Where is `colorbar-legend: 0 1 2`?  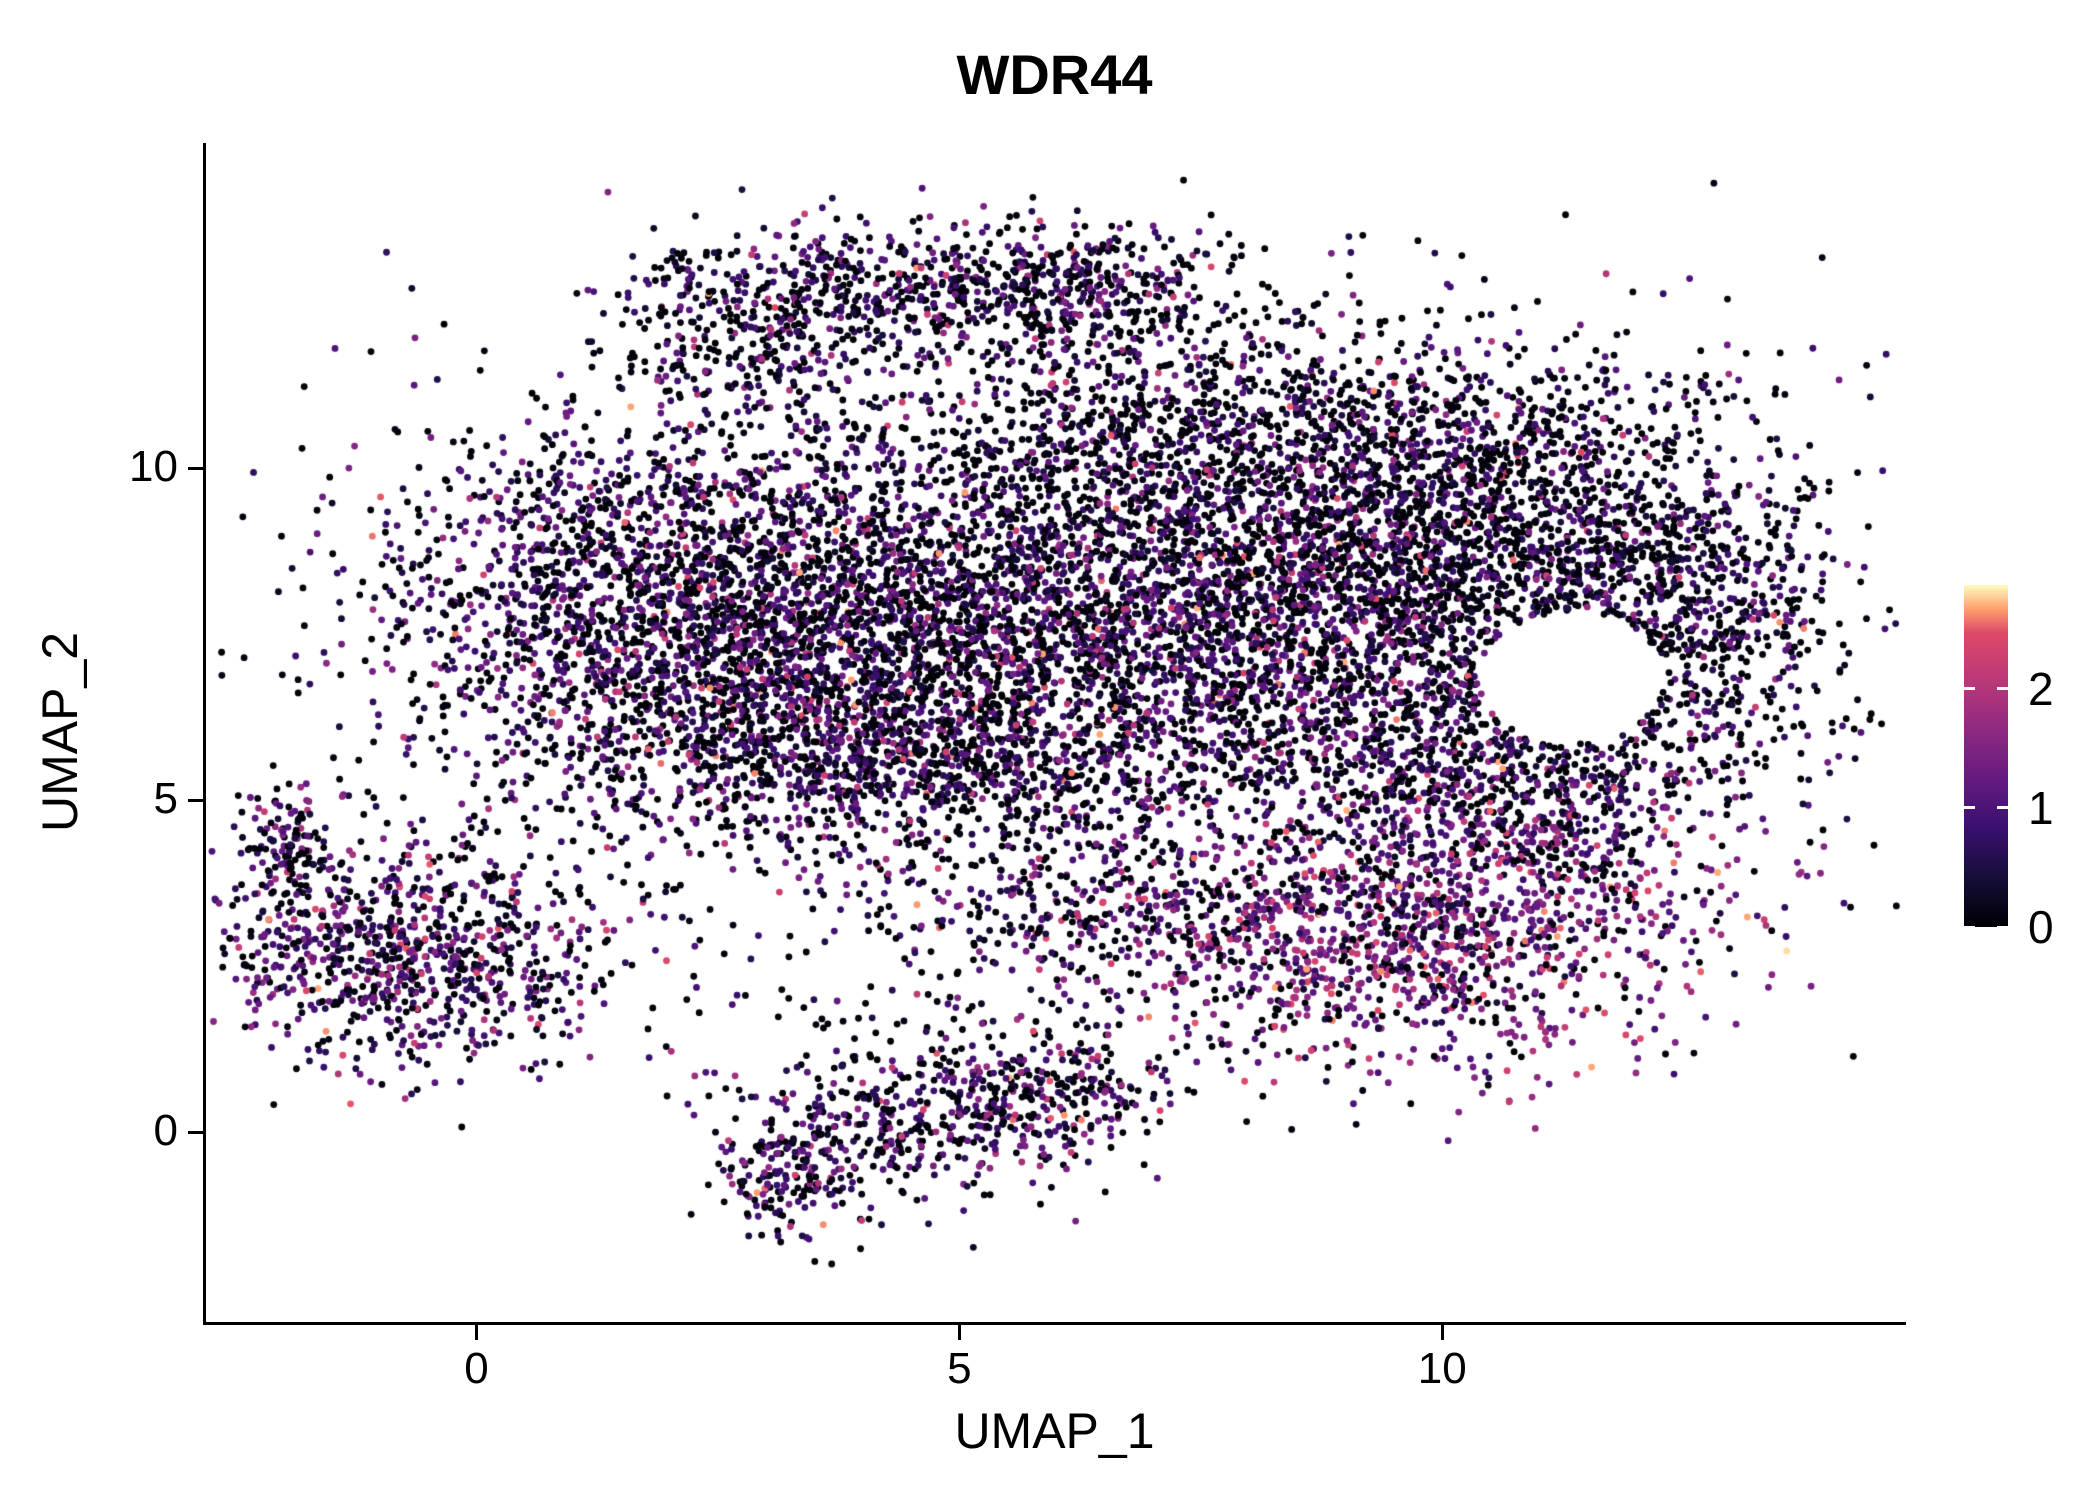
colorbar-legend: 0 1 2 is located at coordinates (2032, 769).